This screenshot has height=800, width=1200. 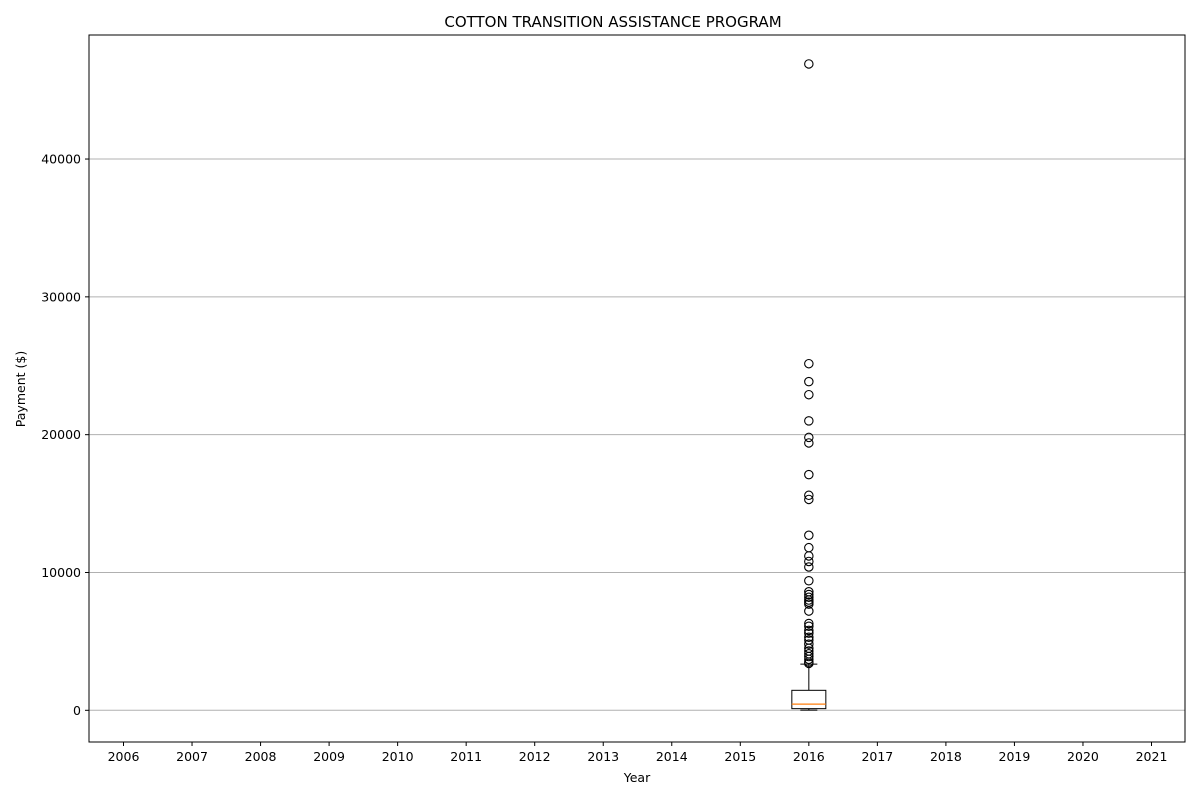 What do you see at coordinates (329, 756) in the screenshot?
I see `x-tick-label: 2009` at bounding box center [329, 756].